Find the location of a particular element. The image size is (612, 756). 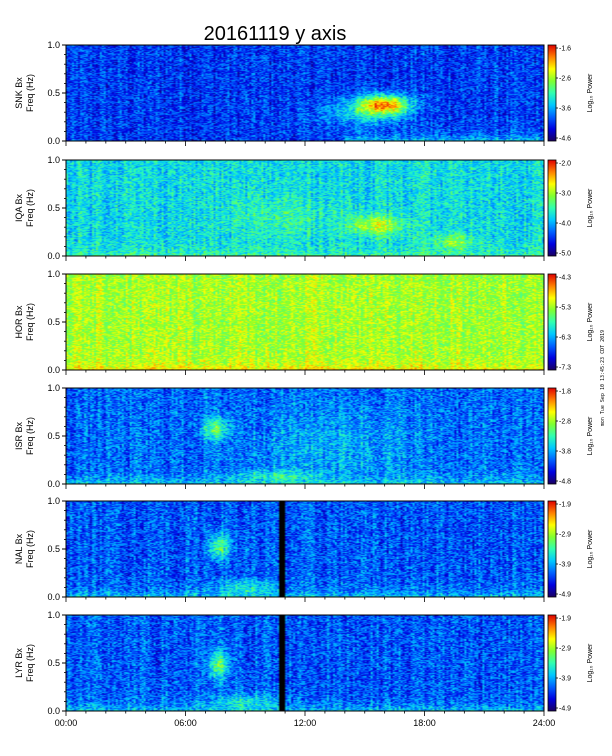

colorbar-tick-label: -5.0 is located at coordinates (565, 254).